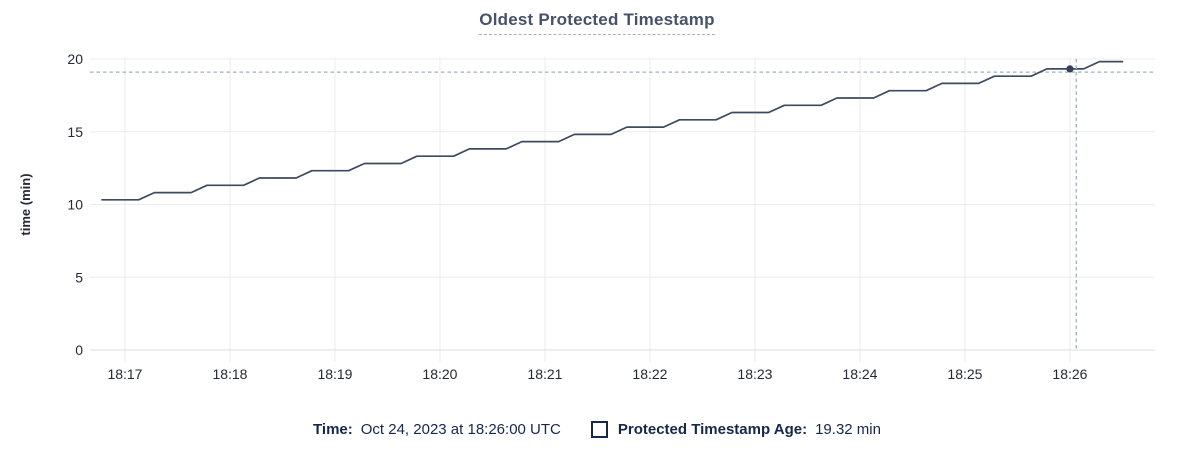 Image resolution: width=1194 pixels, height=466 pixels. Describe the element at coordinates (124, 374) in the screenshot. I see `svg-text: 18:17` at that location.